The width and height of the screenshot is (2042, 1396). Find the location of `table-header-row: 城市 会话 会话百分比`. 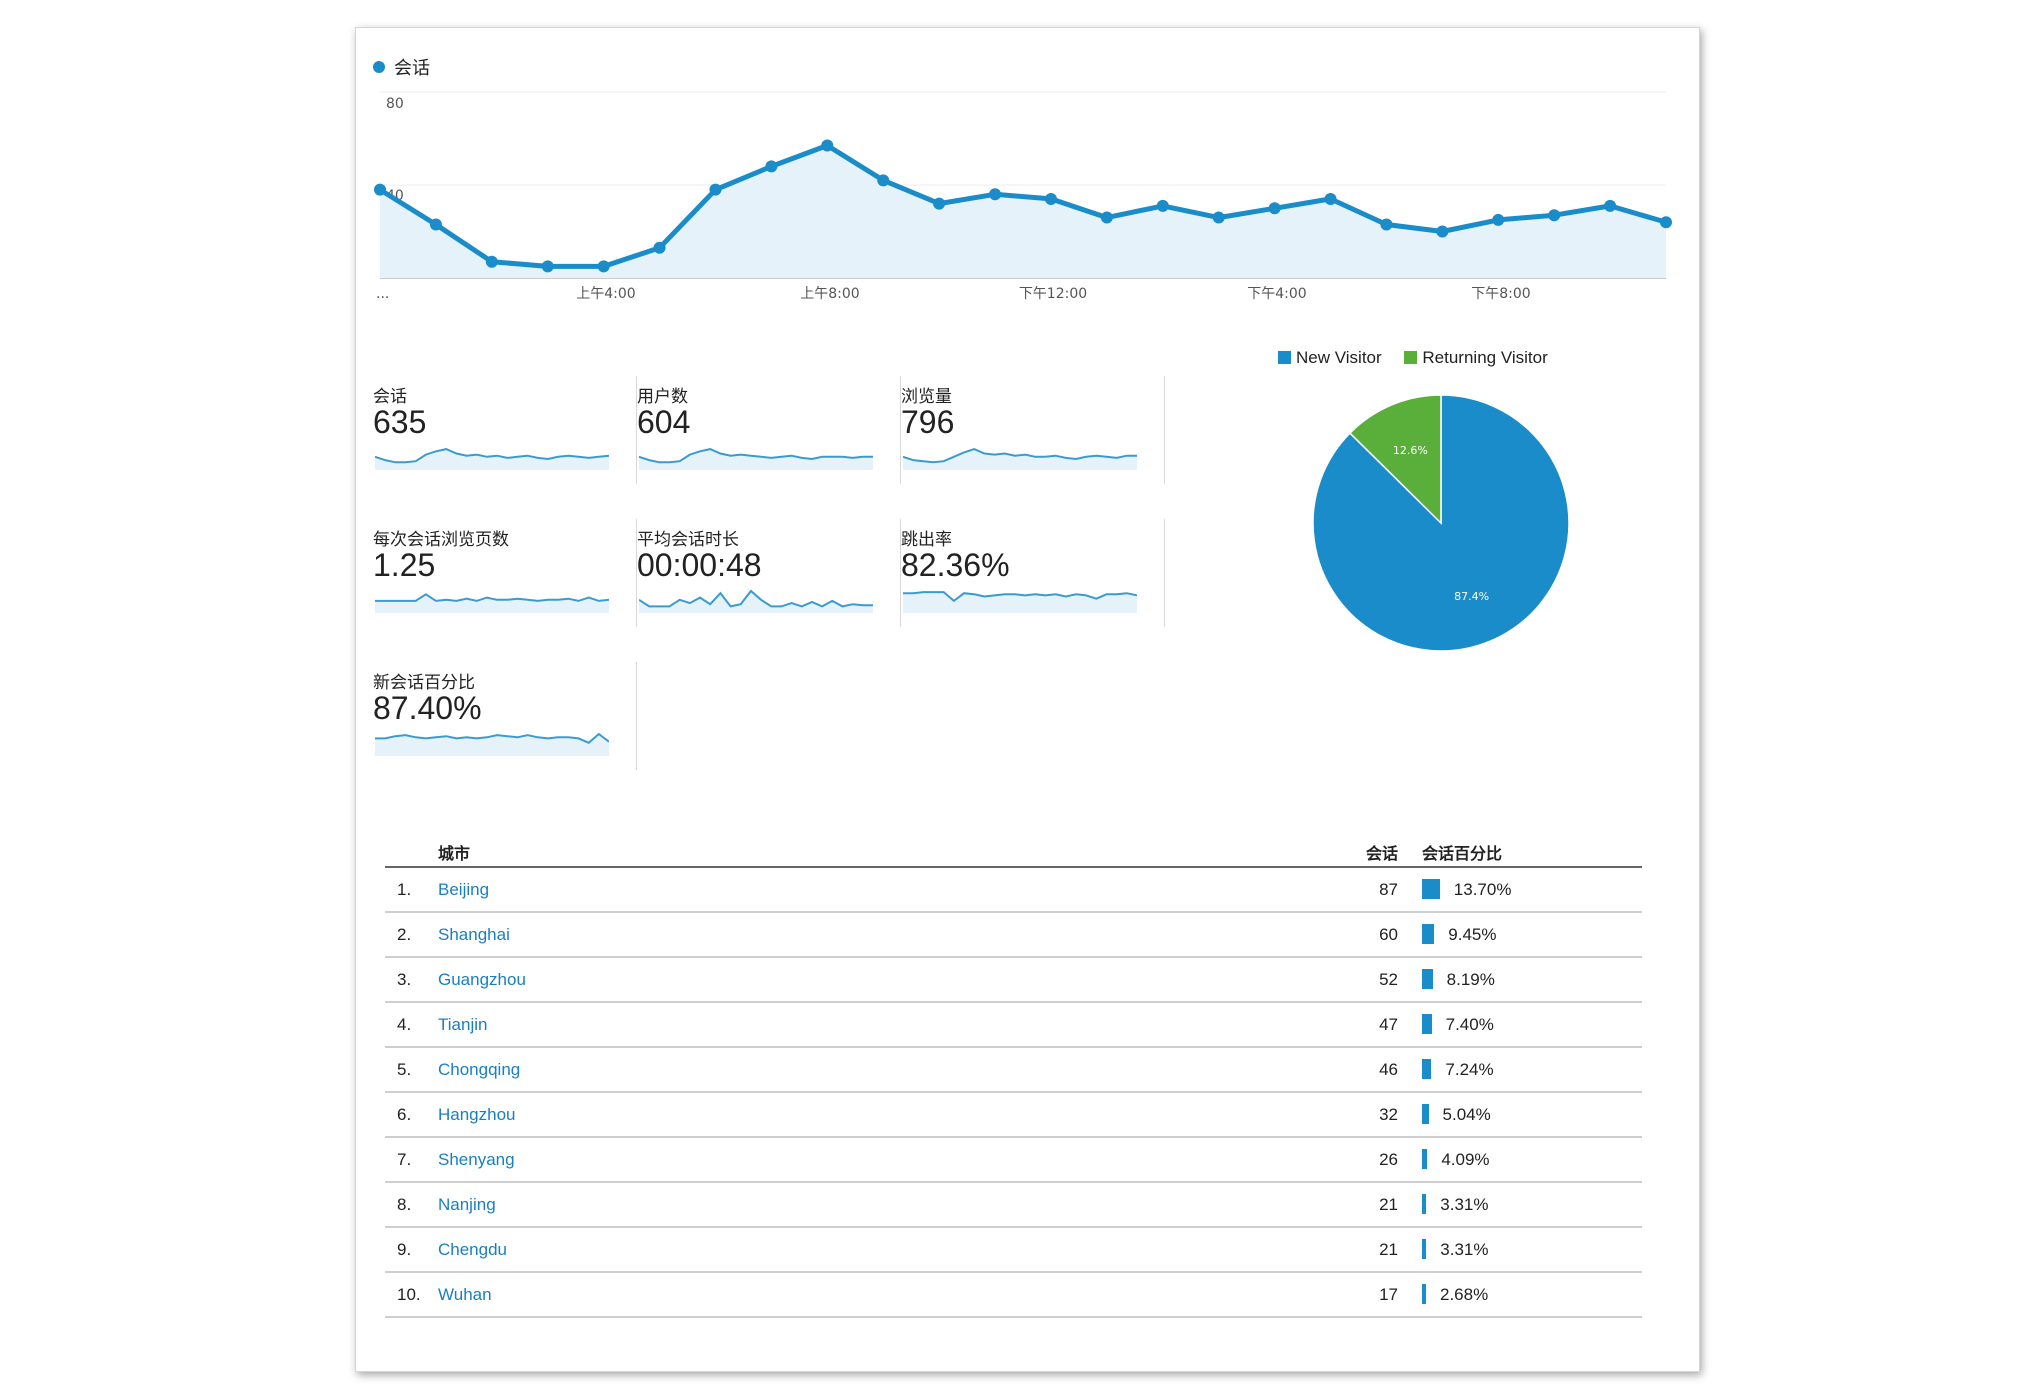

table-header-row: 城市 会话 会话百分比 is located at coordinates (1013, 852).